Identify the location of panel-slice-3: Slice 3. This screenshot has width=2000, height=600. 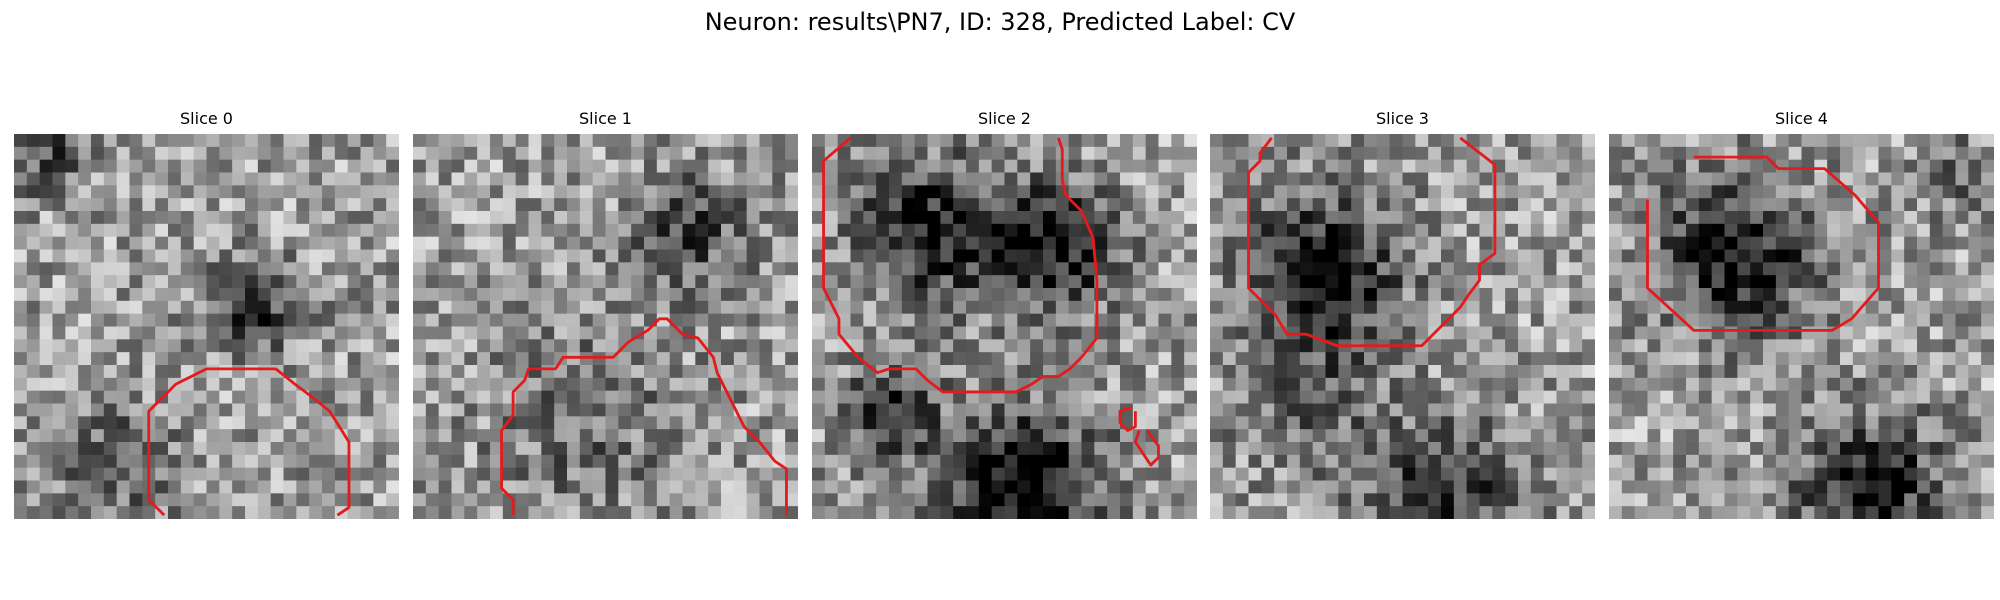
(1402, 313).